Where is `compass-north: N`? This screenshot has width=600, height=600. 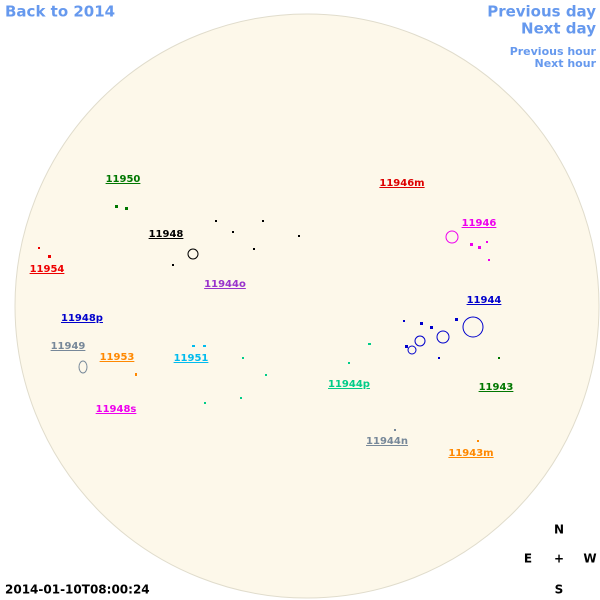
compass-north: N is located at coordinates (559, 530).